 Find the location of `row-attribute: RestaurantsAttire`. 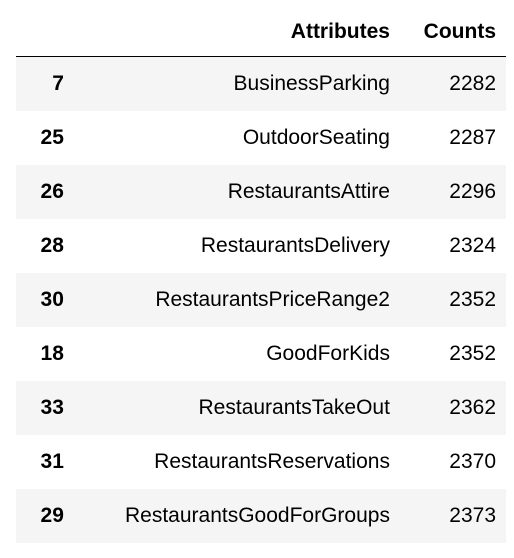

row-attribute: RestaurantsAttire is located at coordinates (308, 191).